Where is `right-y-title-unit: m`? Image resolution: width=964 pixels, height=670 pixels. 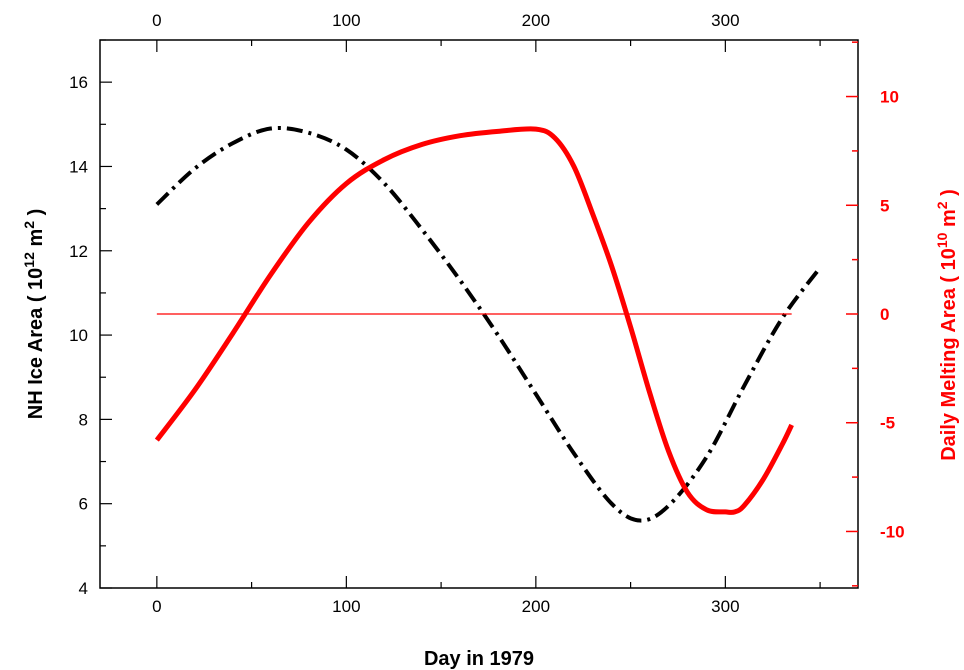
right-y-title-unit: m is located at coordinates (949, 220).